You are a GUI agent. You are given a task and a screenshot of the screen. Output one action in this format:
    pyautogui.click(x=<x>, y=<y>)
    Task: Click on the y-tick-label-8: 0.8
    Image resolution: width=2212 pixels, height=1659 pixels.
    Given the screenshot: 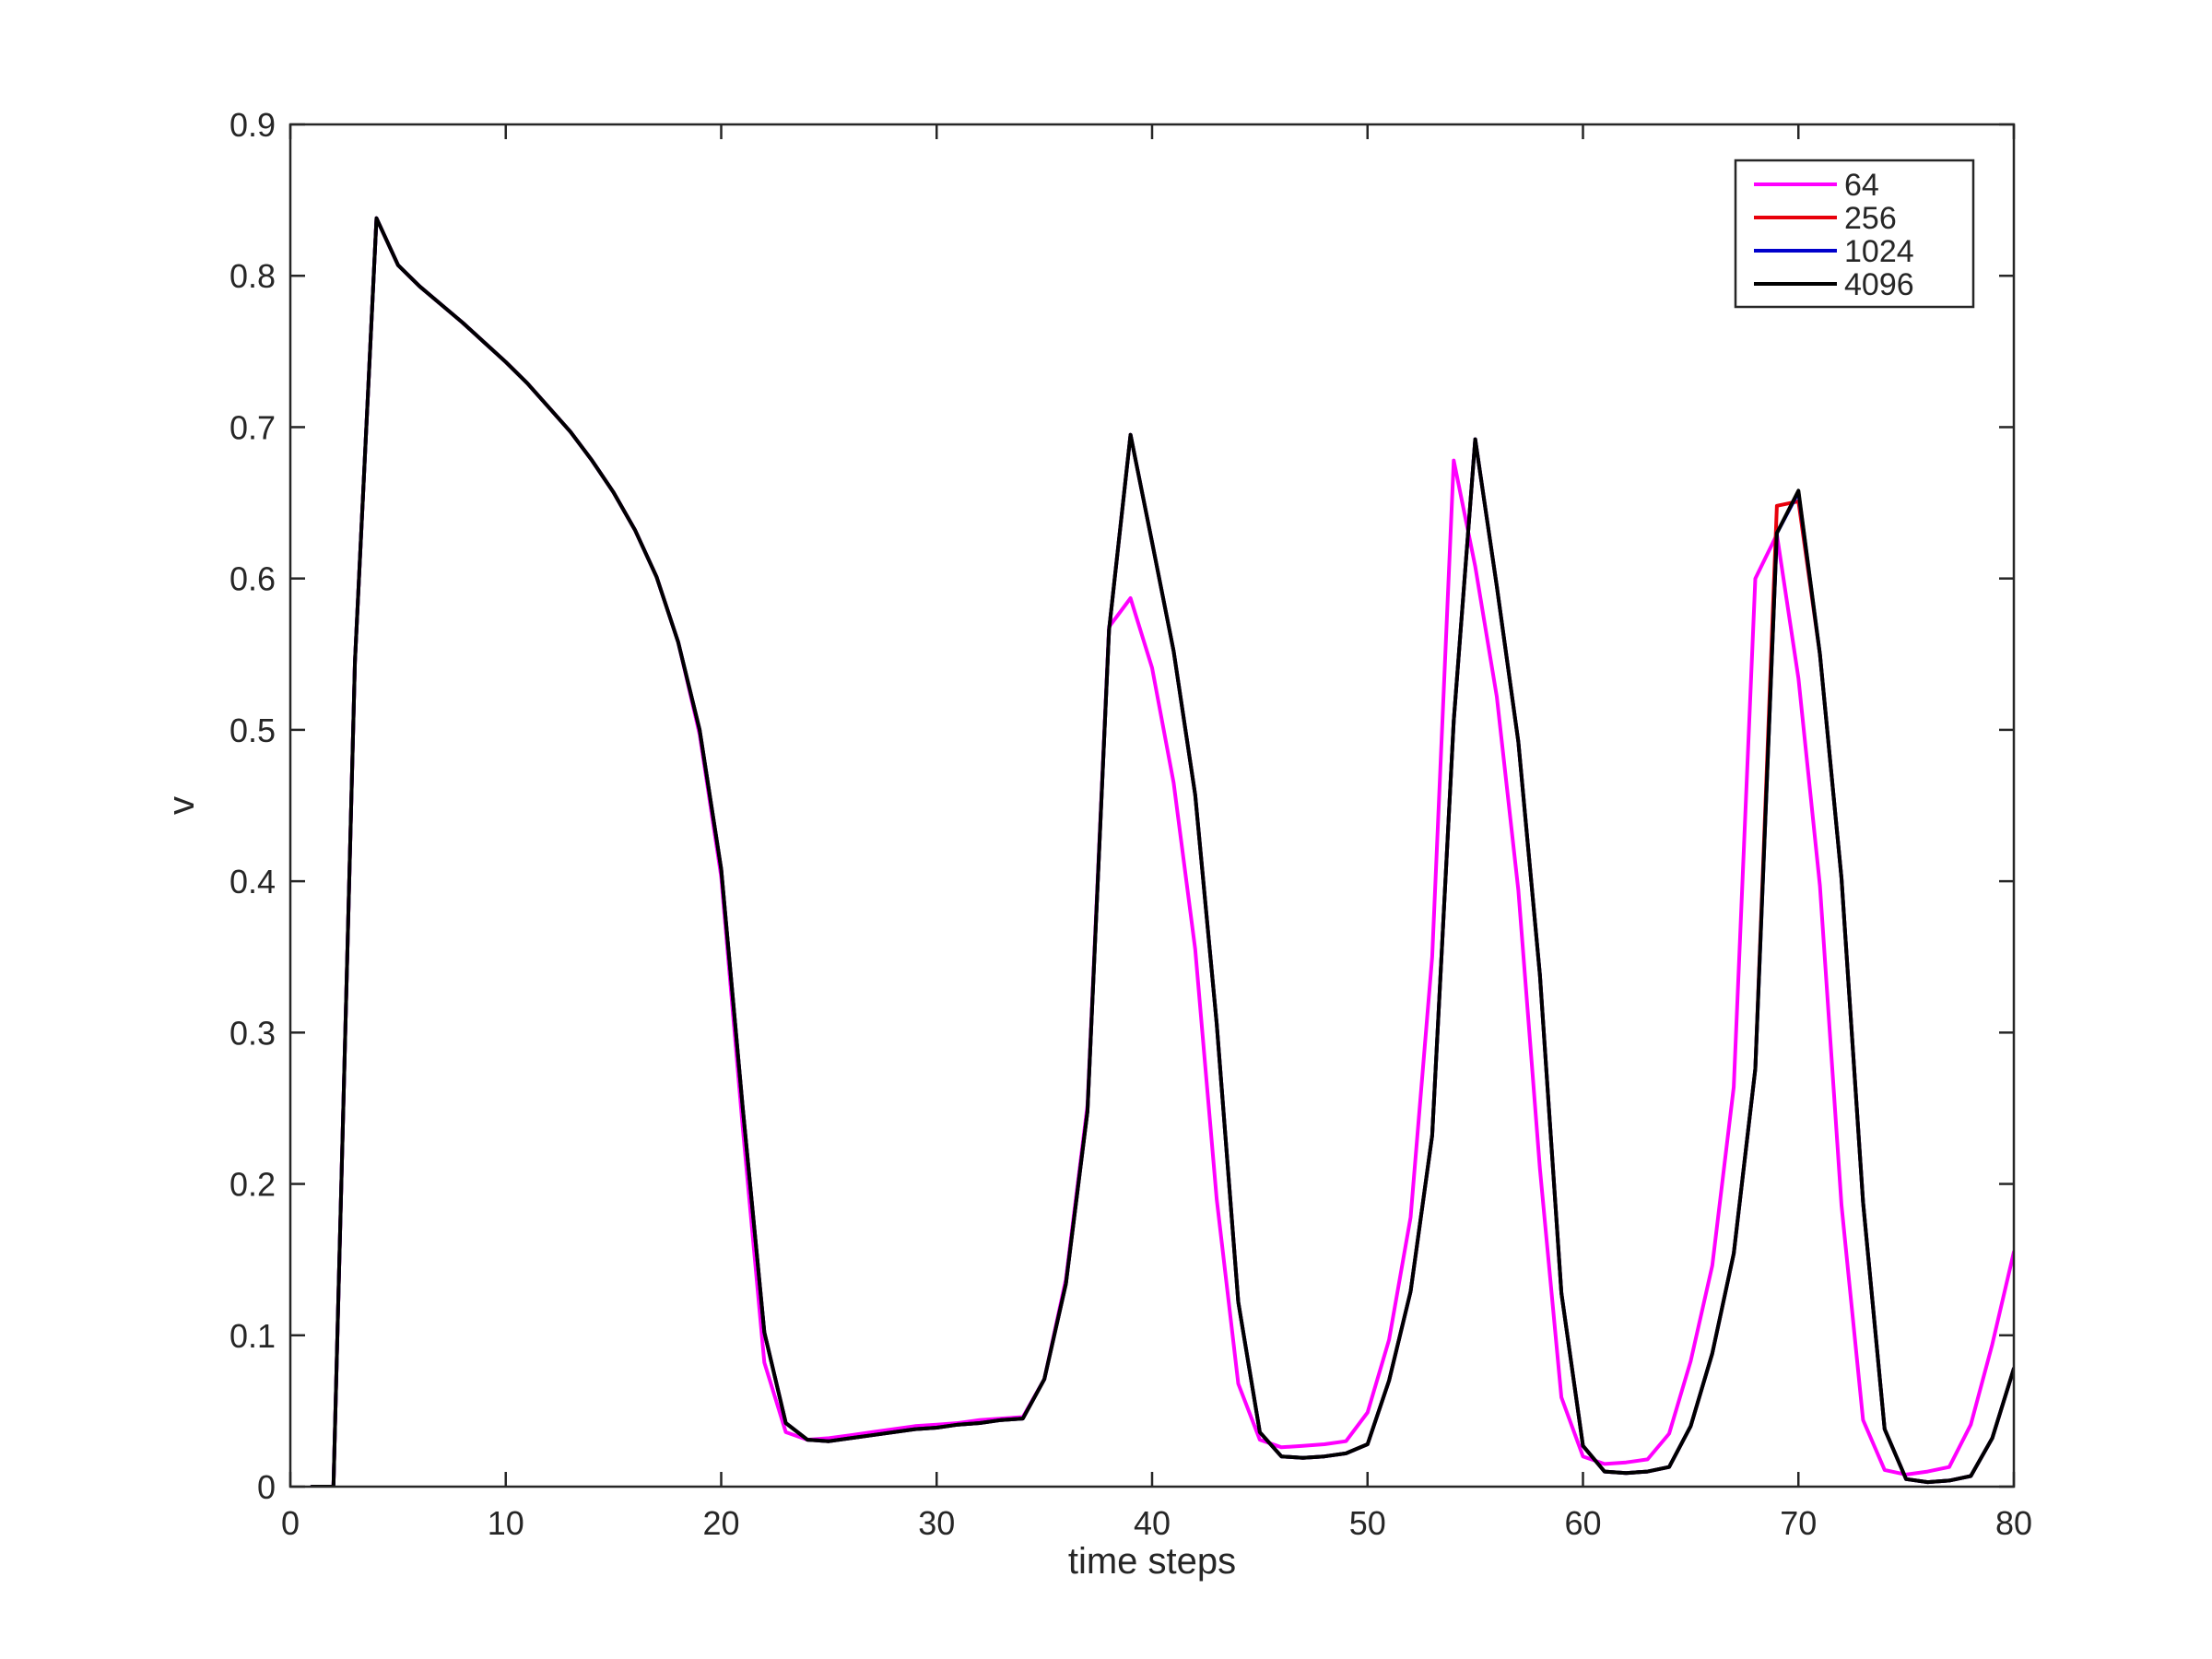 What is the action you would take?
    pyautogui.click(x=252, y=276)
    